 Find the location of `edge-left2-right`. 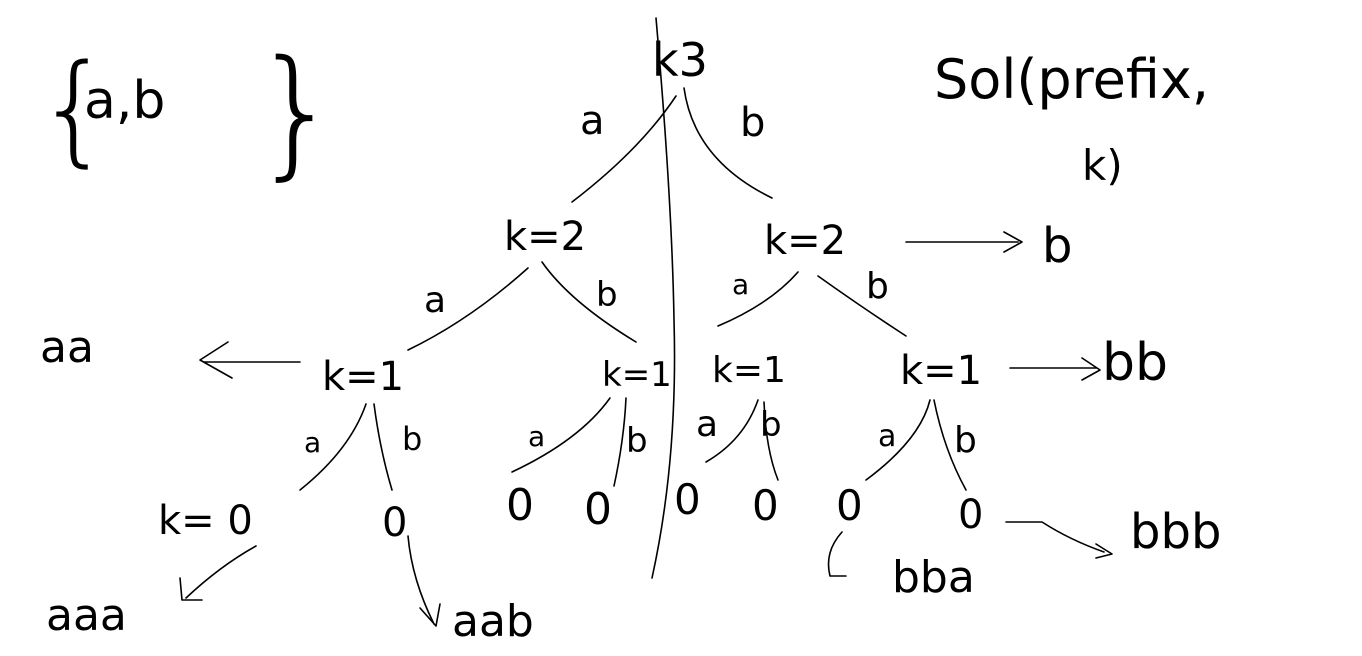

edge-left2-right is located at coordinates (589, 302).